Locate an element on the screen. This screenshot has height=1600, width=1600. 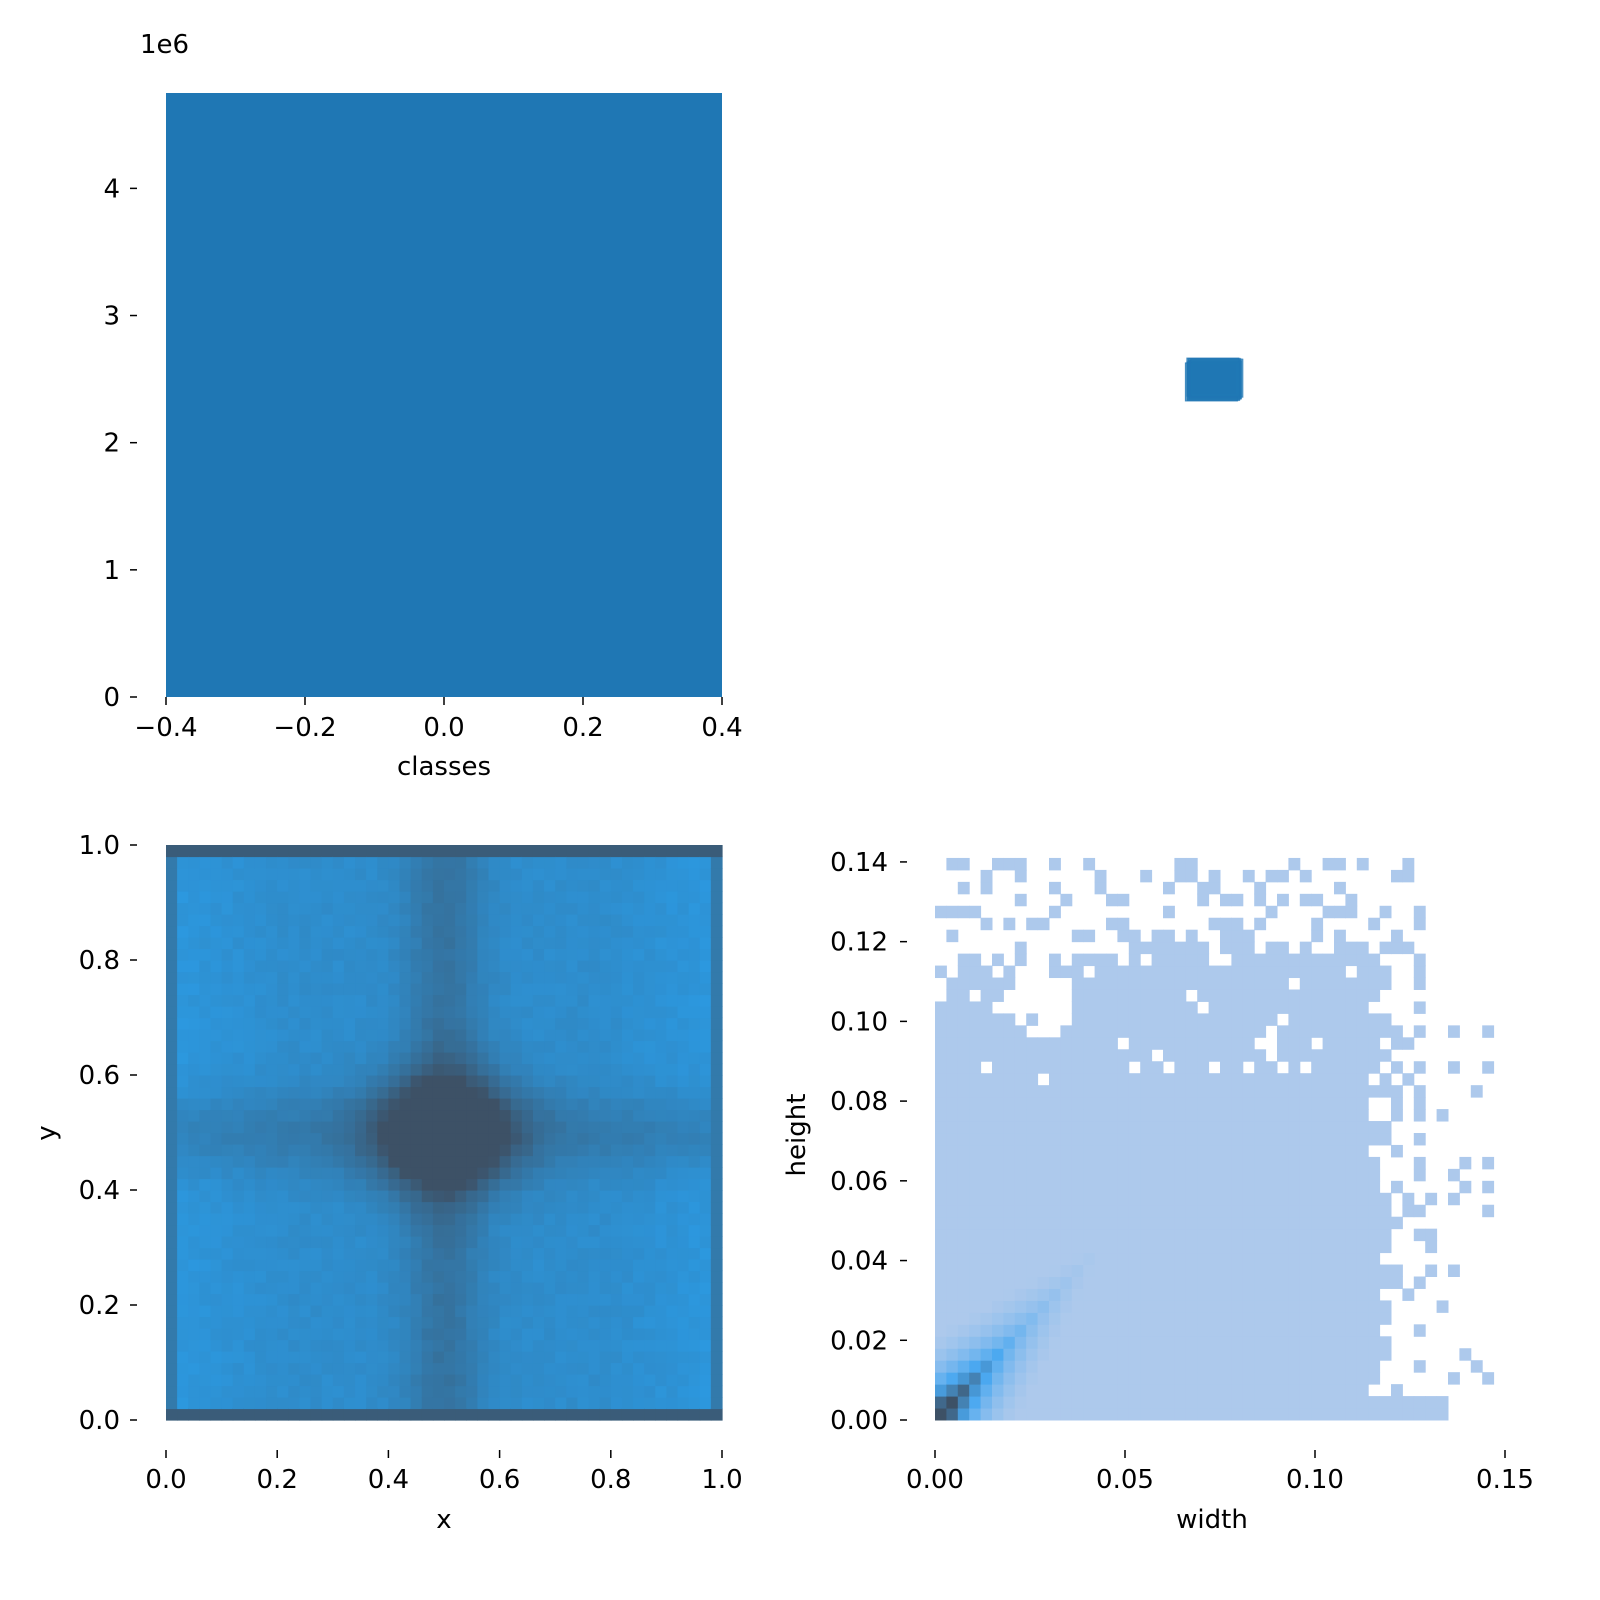
wh-x-tick-label: 0.05 is located at coordinates (1125, 1480).